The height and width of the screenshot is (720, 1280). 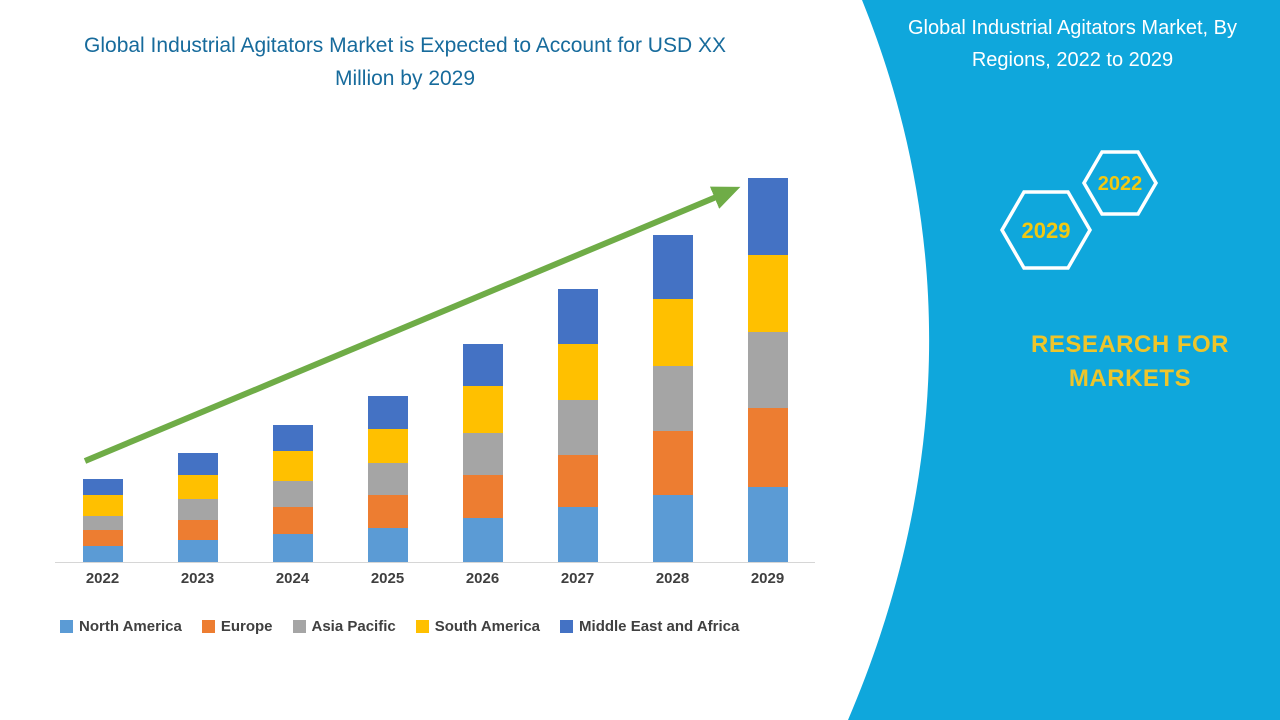 What do you see at coordinates (1129, 361) in the screenshot?
I see `brand-text: RESEARCH FOR MARKETS` at bounding box center [1129, 361].